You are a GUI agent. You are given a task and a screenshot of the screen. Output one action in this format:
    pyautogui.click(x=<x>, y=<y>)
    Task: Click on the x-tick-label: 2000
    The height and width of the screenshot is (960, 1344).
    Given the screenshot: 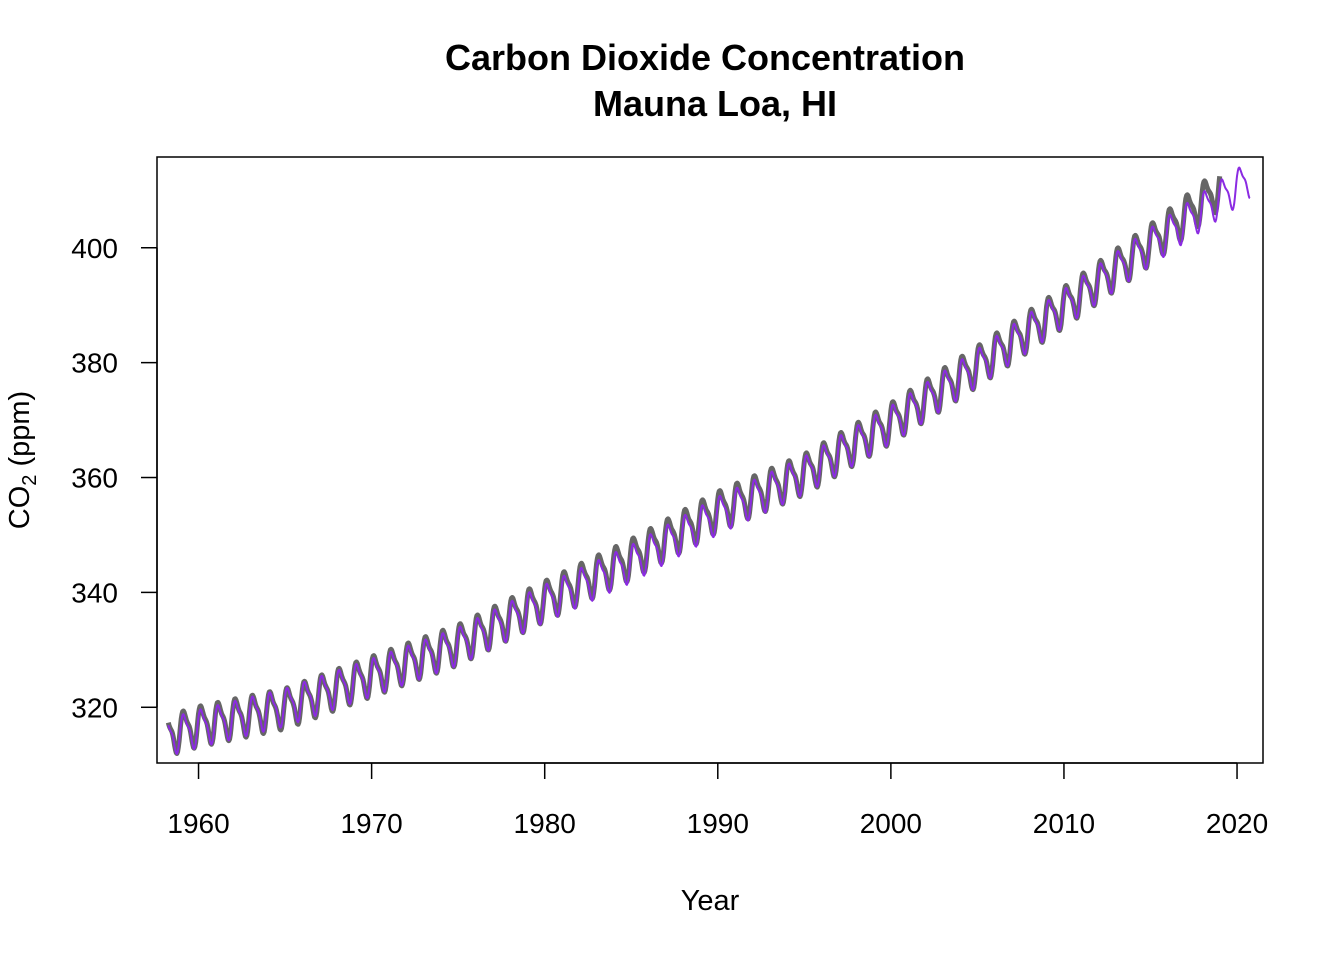 What is the action you would take?
    pyautogui.click(x=891, y=823)
    